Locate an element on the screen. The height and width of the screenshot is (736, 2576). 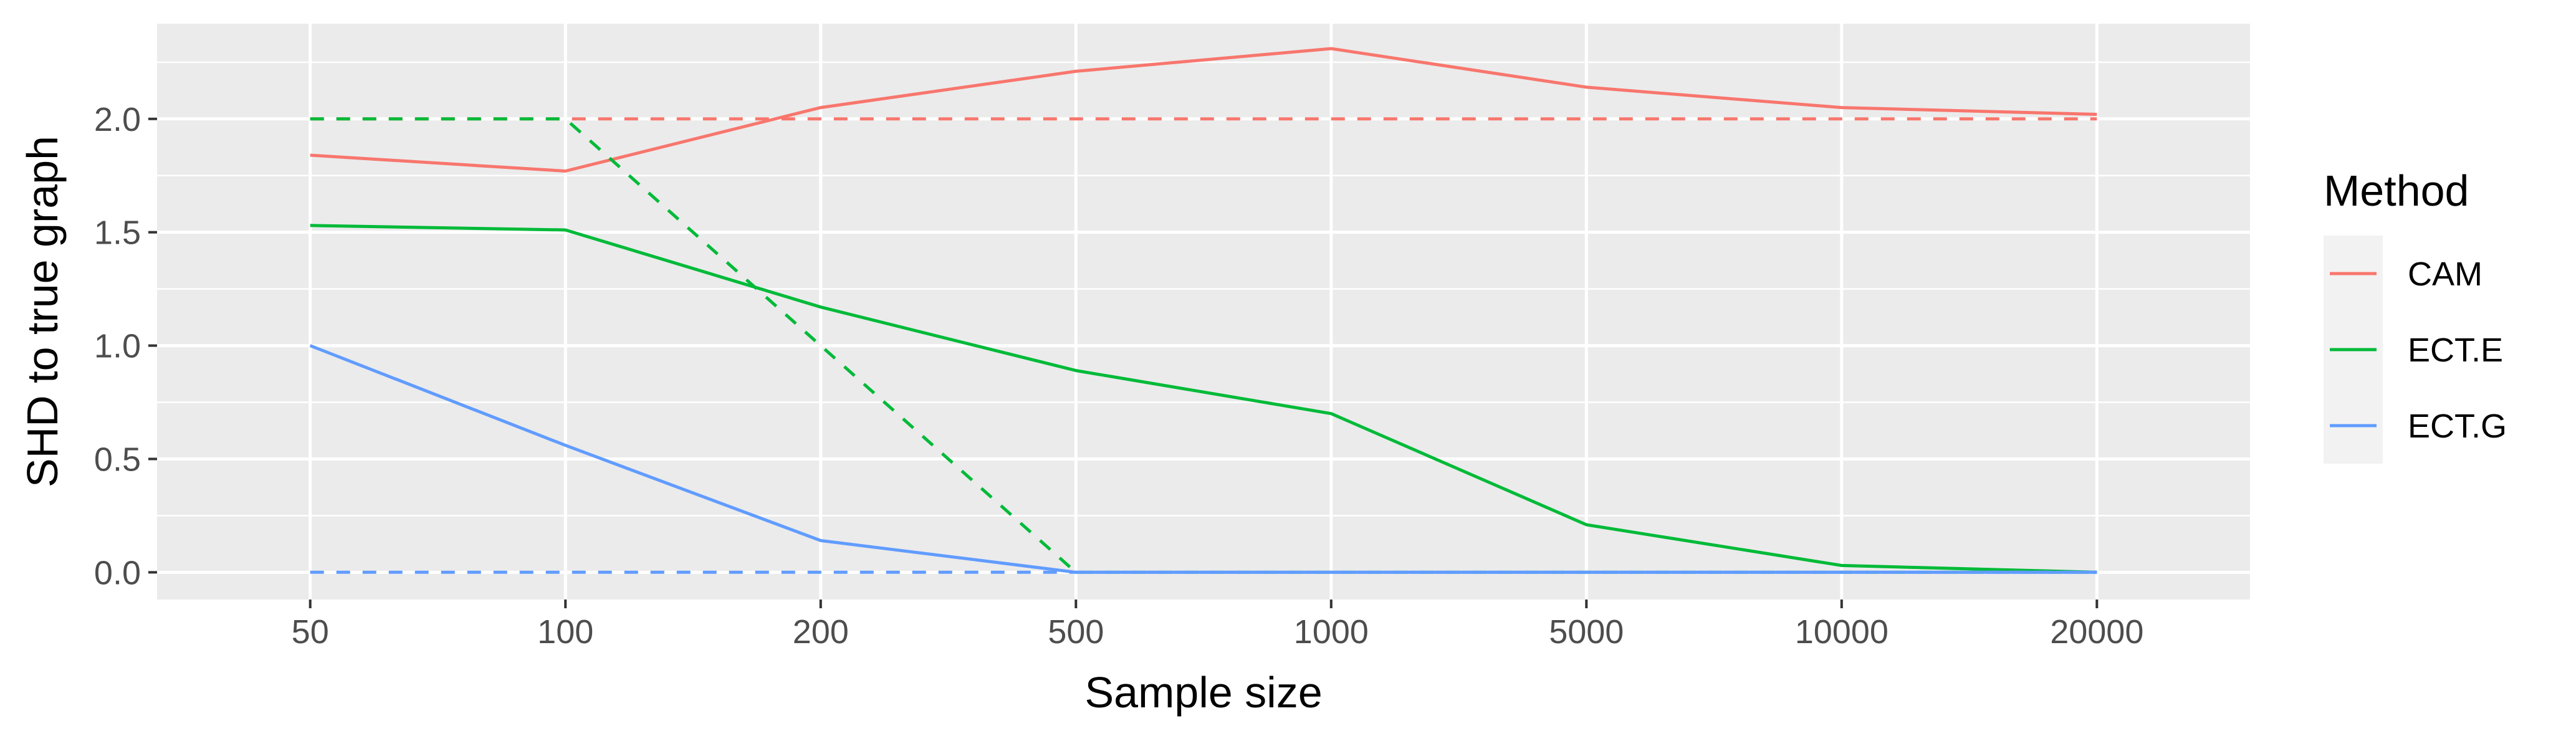
x-tick-label-2: 200 is located at coordinates (821, 632).